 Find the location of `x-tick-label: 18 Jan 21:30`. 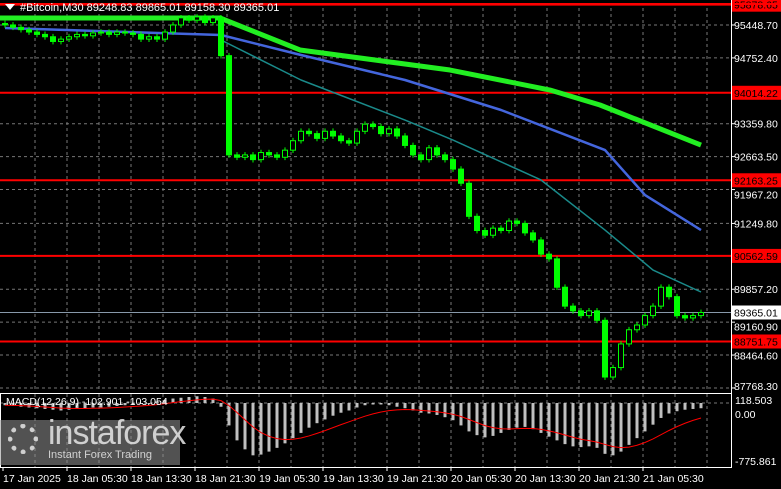

x-tick-label: 18 Jan 21:30 is located at coordinates (225, 479).